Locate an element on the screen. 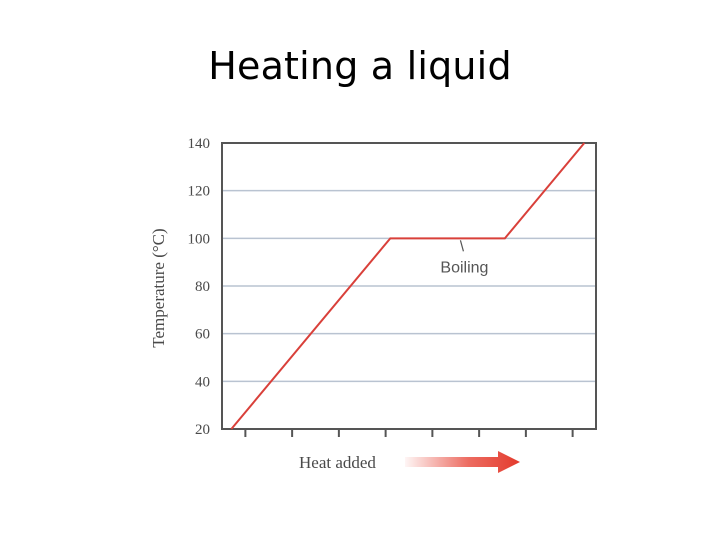 The height and width of the screenshot is (540, 720). y-tick-label: 140 is located at coordinates (199, 144).